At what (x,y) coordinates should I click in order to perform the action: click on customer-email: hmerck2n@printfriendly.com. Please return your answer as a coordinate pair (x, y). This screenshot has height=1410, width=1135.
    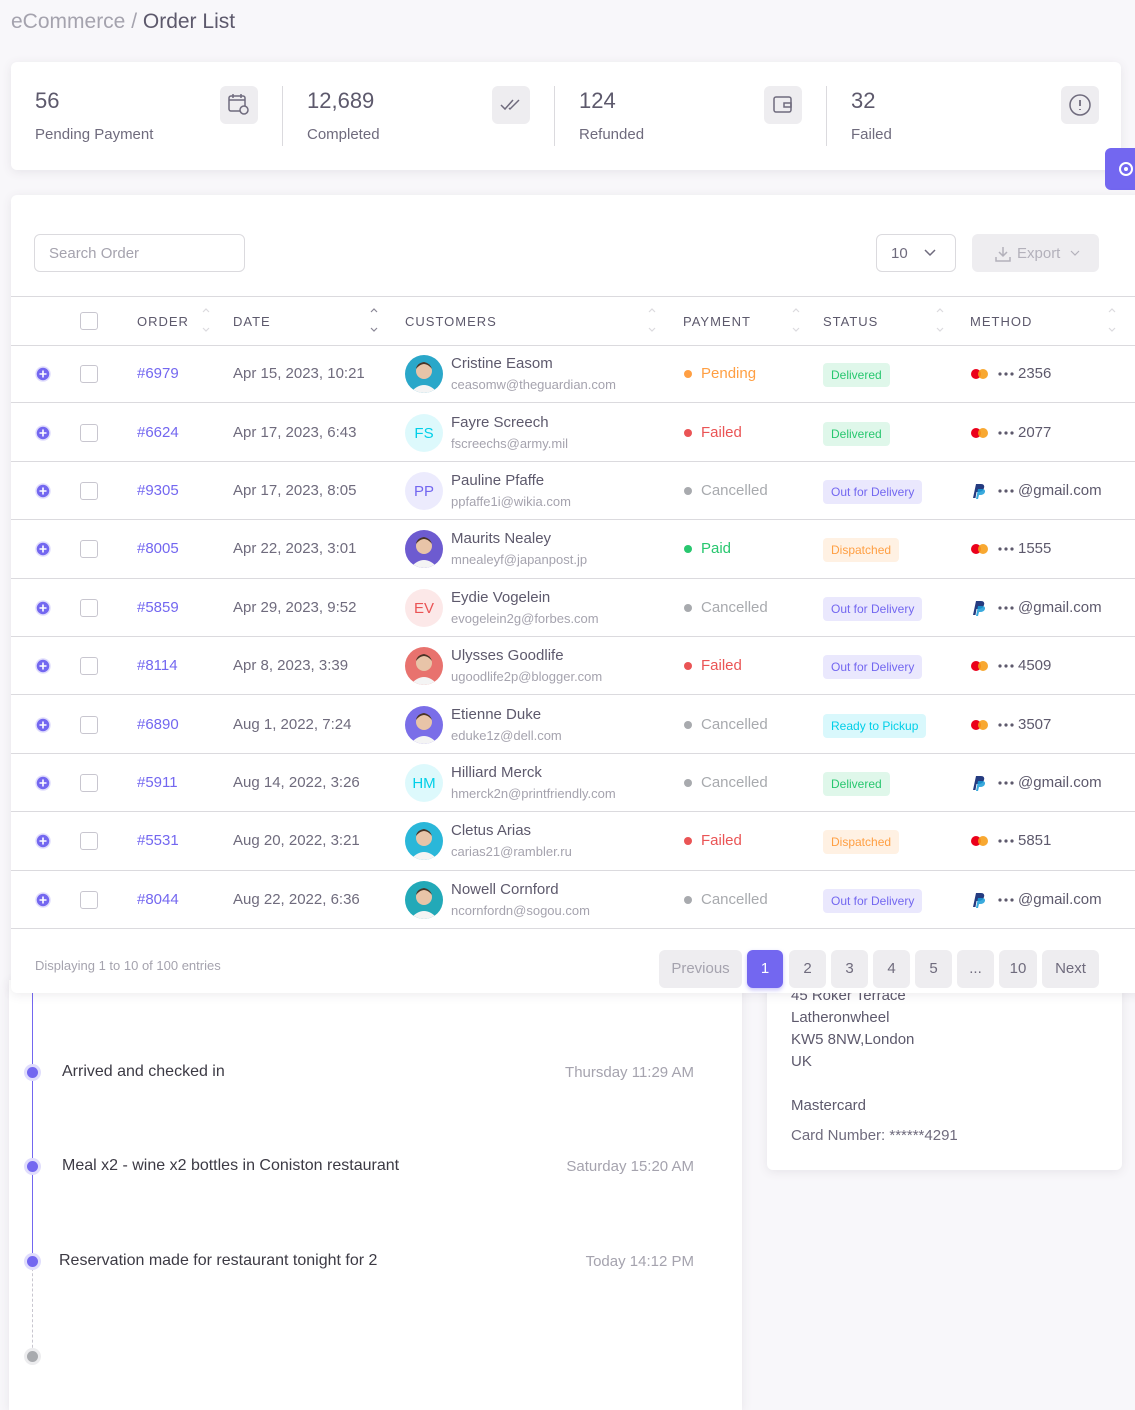
    Looking at the image, I should click on (533, 793).